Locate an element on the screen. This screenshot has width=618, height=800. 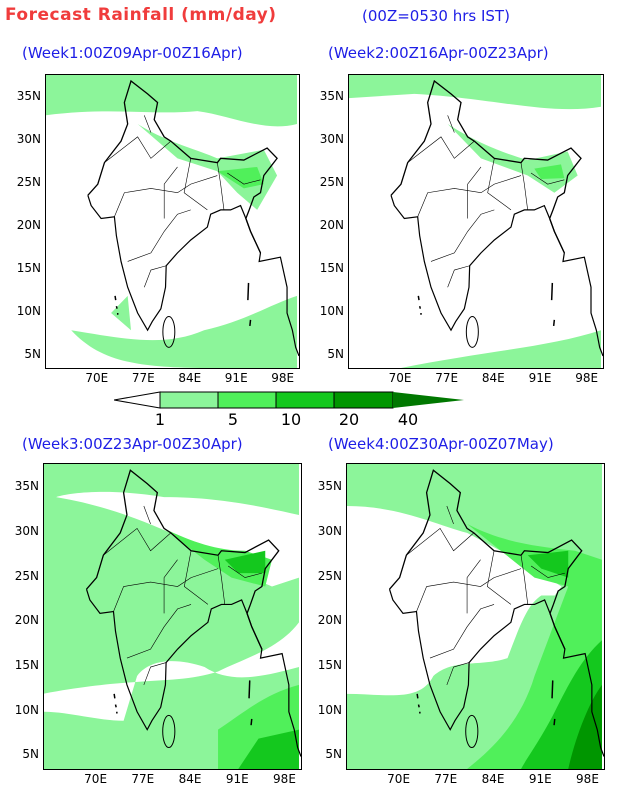
panel-title-week2: (Week2:00Z16Apr-00Z23Apr) is located at coordinates (438, 53).